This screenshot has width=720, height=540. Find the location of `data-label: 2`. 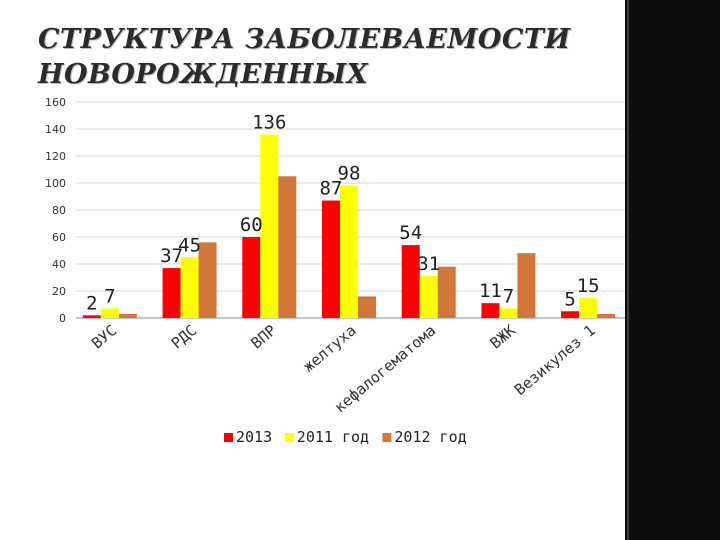

data-label: 2 is located at coordinates (91, 303).